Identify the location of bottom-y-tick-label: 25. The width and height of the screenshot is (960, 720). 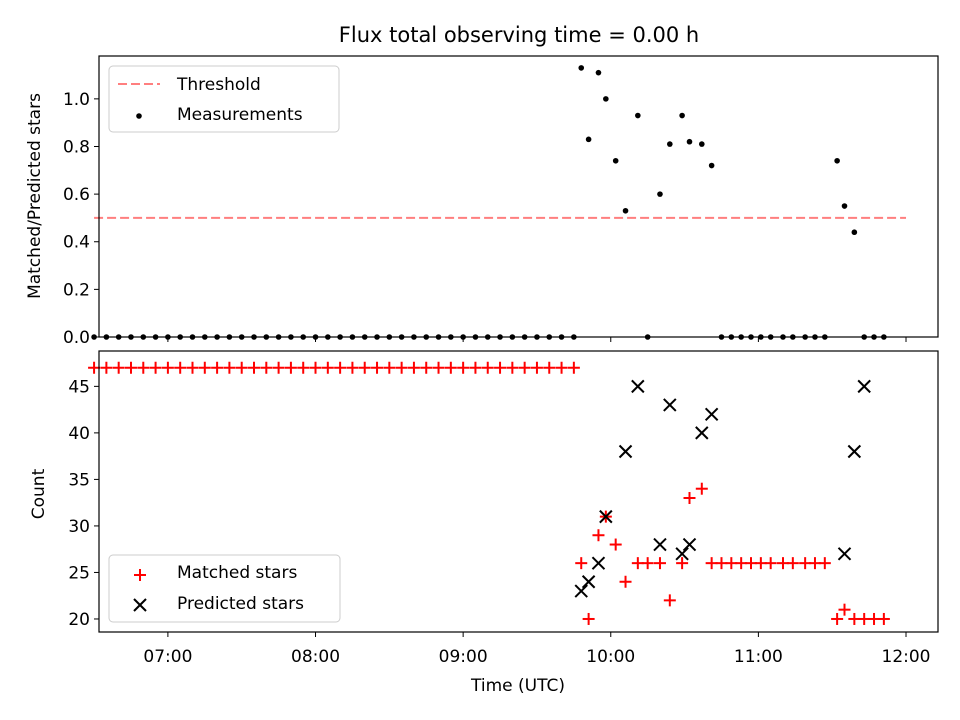
(79, 573).